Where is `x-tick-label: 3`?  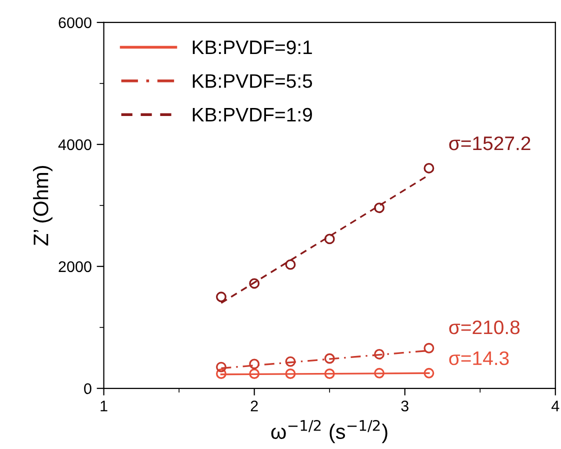
x-tick-label: 3 is located at coordinates (404, 406).